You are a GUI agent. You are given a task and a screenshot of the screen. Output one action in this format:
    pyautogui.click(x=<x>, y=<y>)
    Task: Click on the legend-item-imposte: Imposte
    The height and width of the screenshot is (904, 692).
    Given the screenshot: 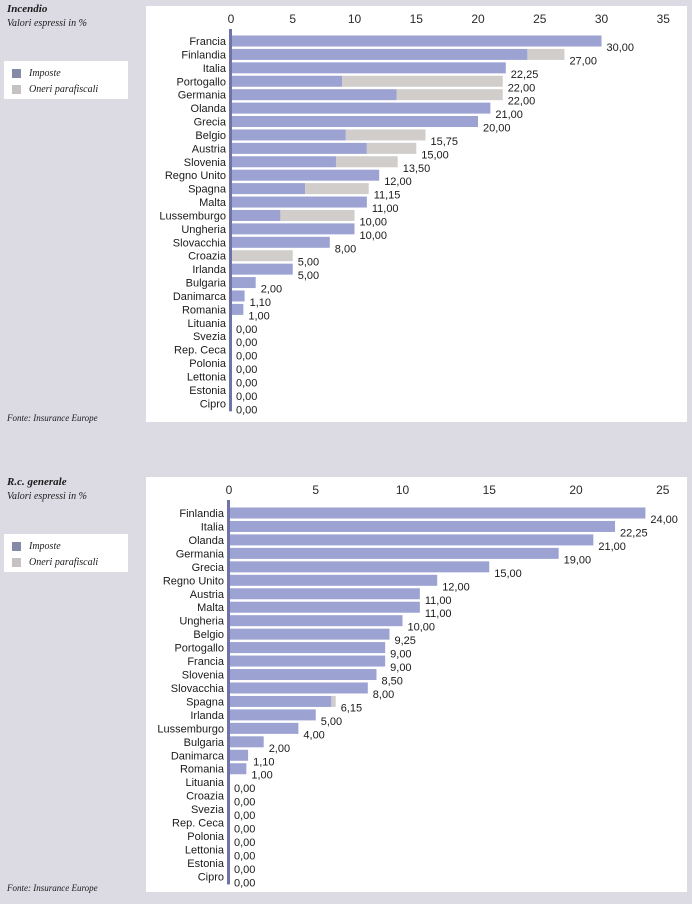 What is the action you would take?
    pyautogui.click(x=36, y=546)
    